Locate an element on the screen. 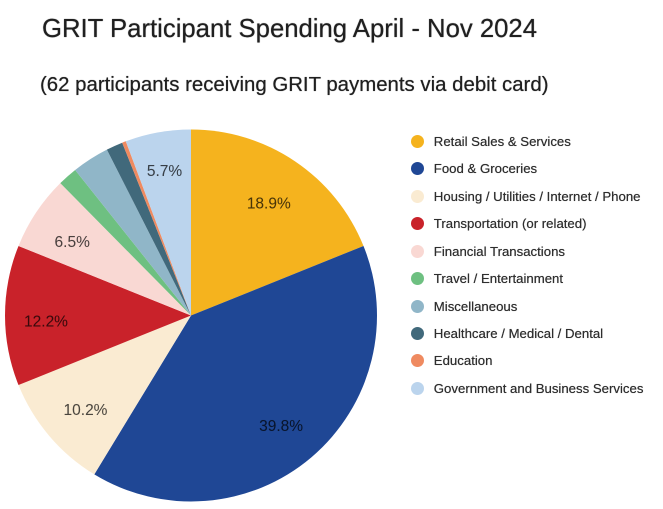 The image size is (663, 509). svg-text: 5.7% is located at coordinates (165, 171).